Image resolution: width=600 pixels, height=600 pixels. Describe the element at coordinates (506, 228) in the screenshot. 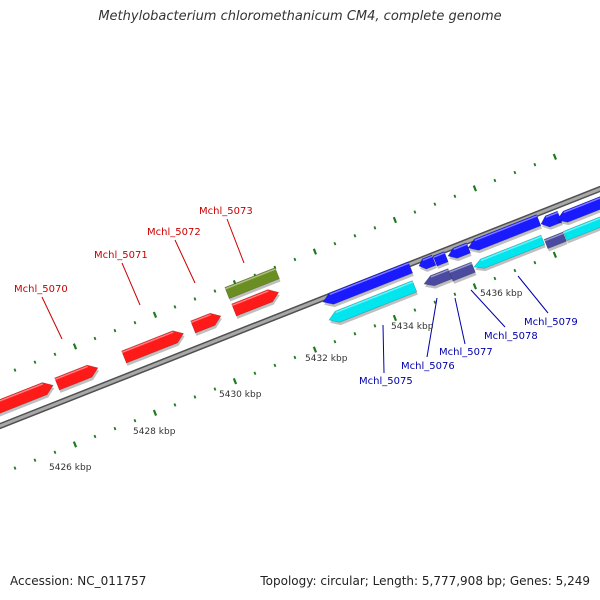

I see `feature-reverse-d-highlight` at that location.